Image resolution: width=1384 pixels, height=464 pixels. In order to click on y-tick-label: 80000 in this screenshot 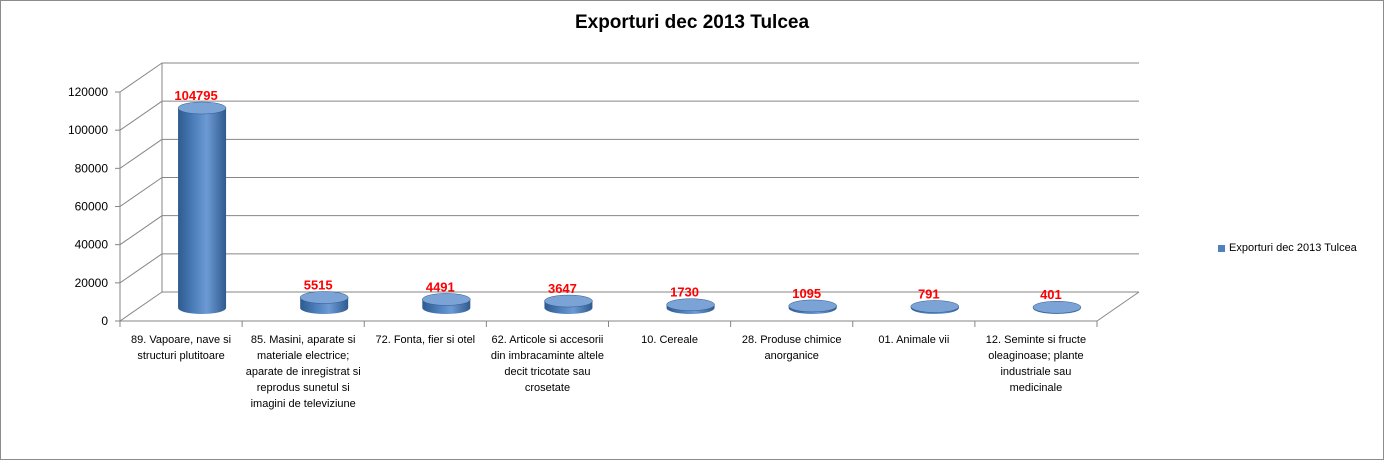, I will do `click(92, 168)`.